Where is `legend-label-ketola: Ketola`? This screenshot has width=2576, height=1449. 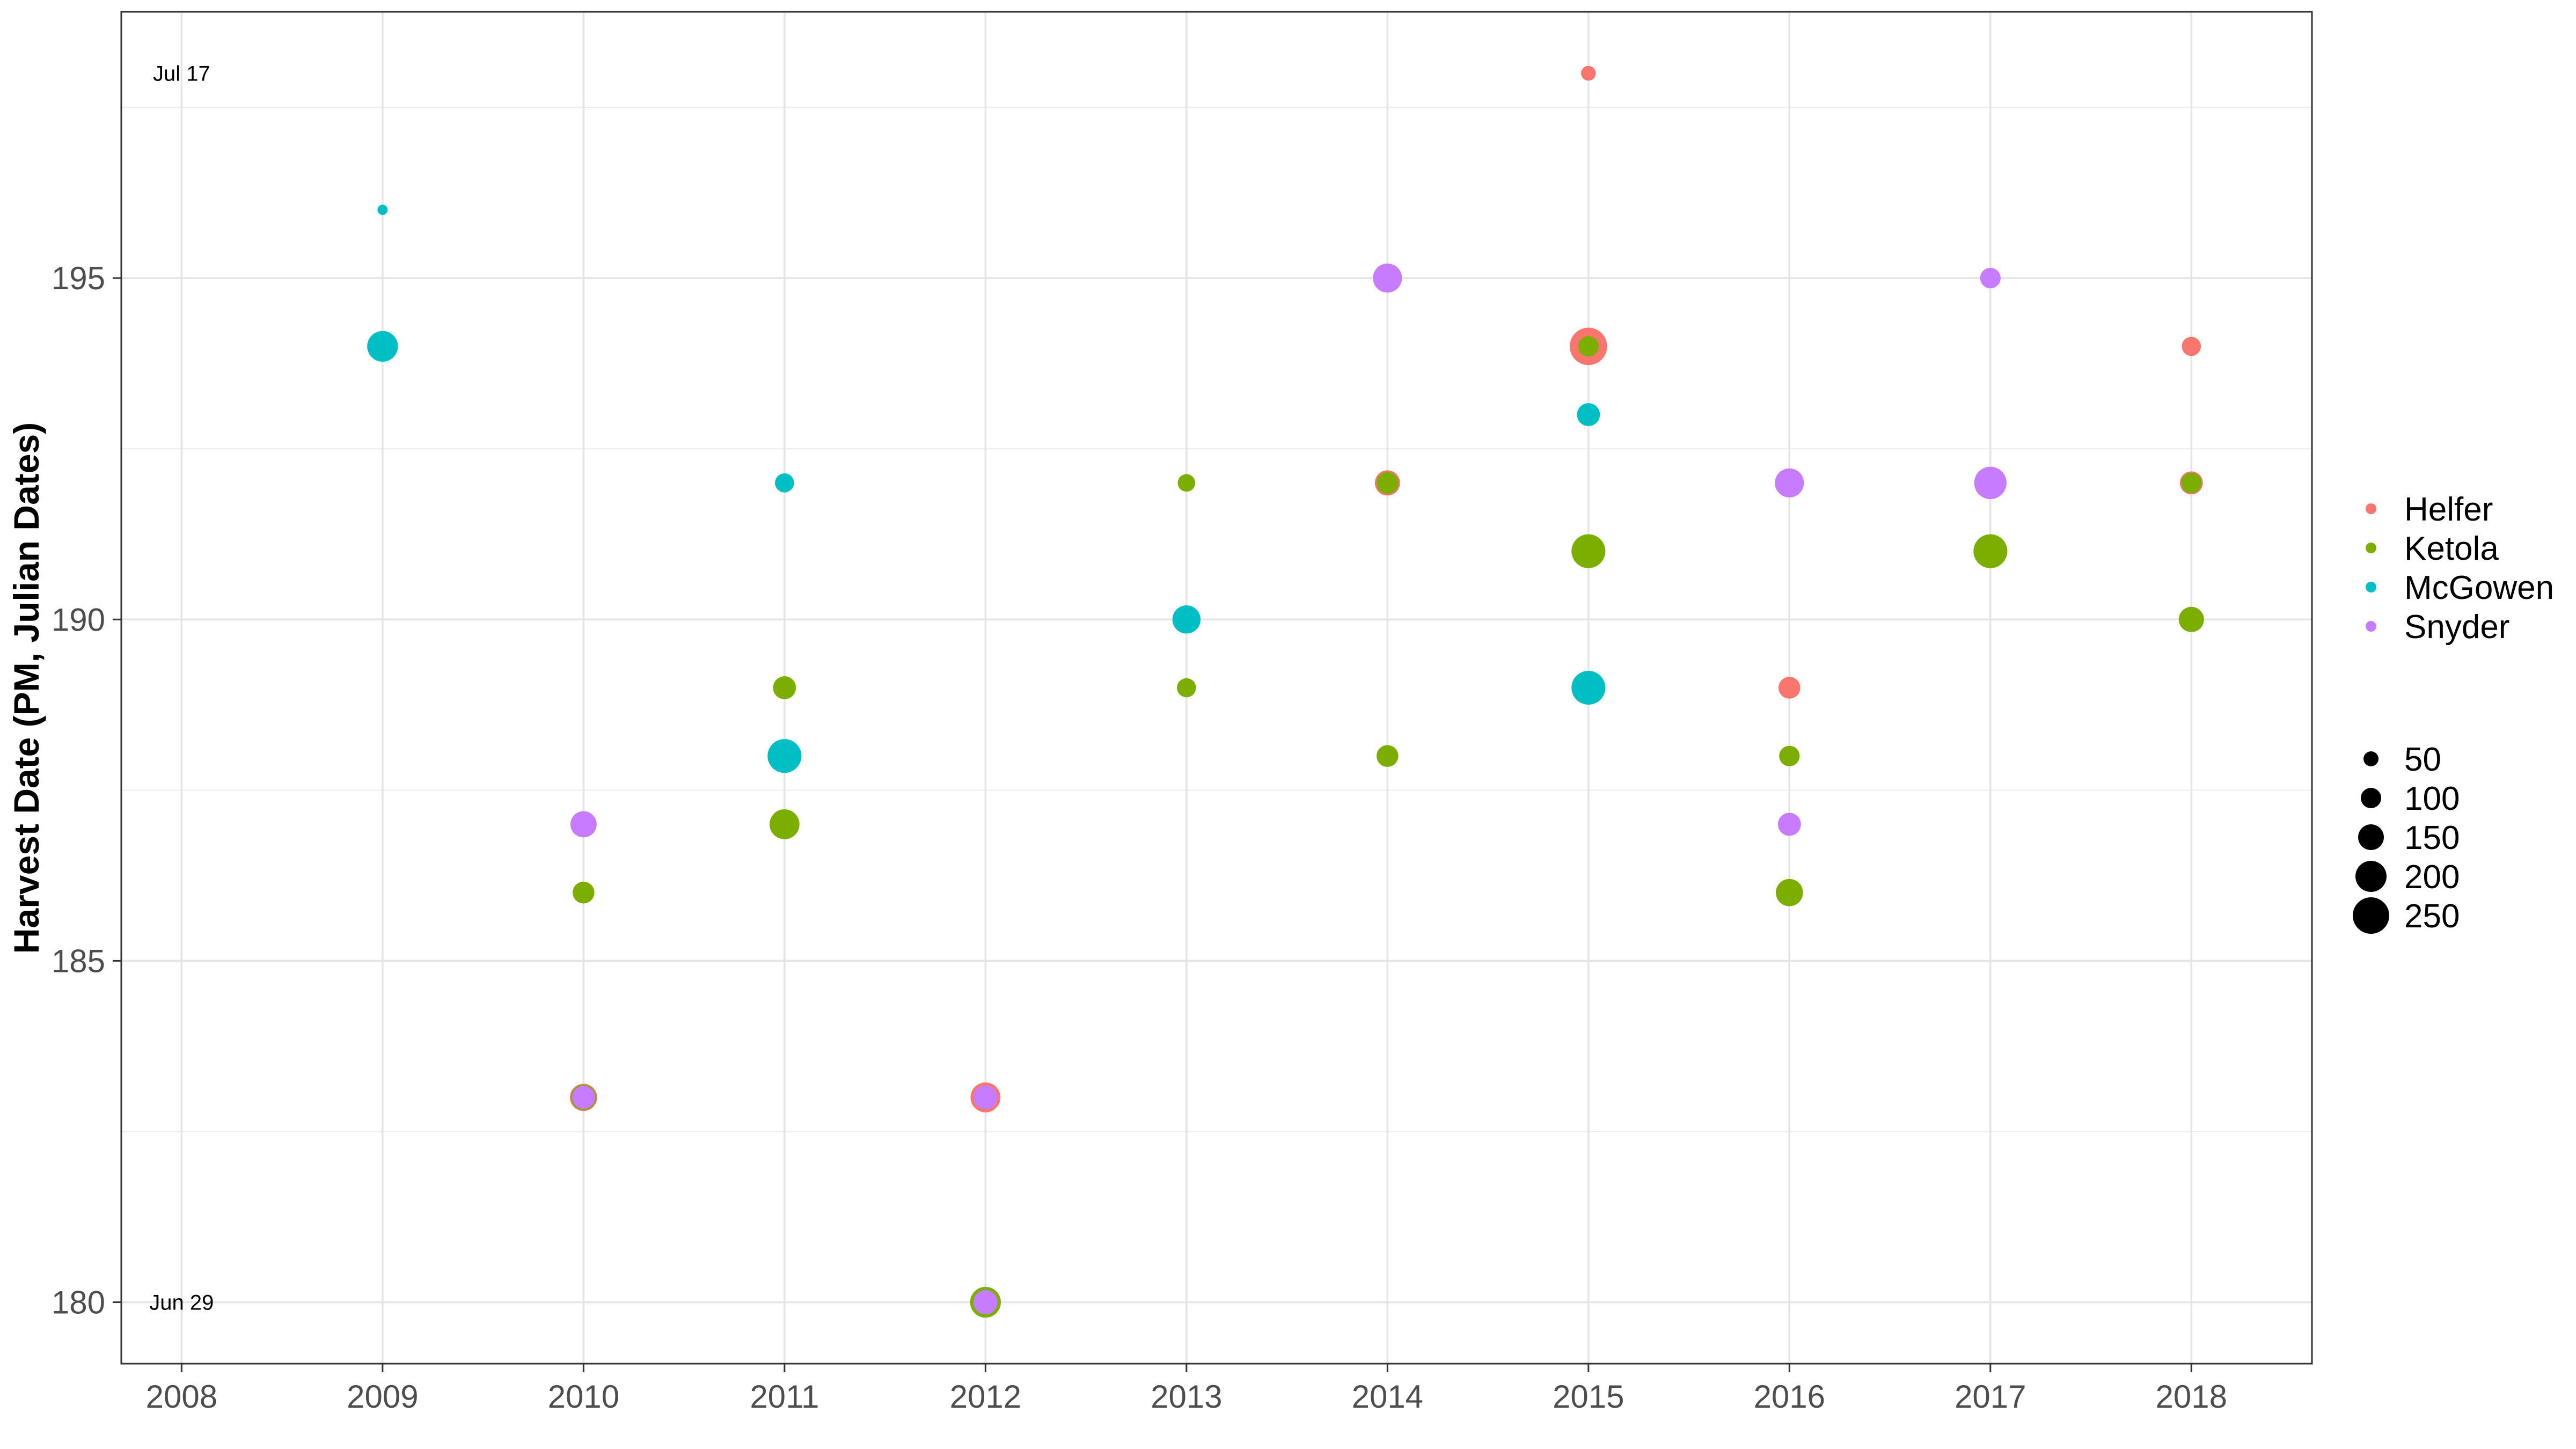
legend-label-ketola: Ketola is located at coordinates (2451, 548).